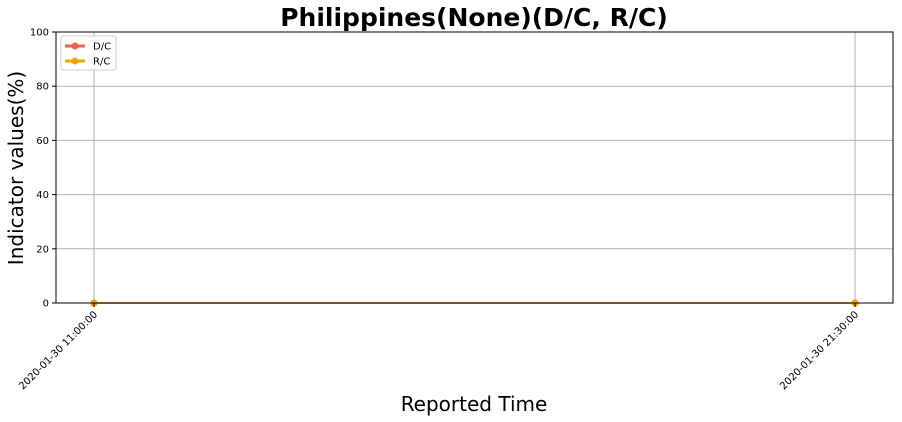 Image resolution: width=902 pixels, height=422 pixels. What do you see at coordinates (42, 141) in the screenshot?
I see `y-tick-label: 60` at bounding box center [42, 141].